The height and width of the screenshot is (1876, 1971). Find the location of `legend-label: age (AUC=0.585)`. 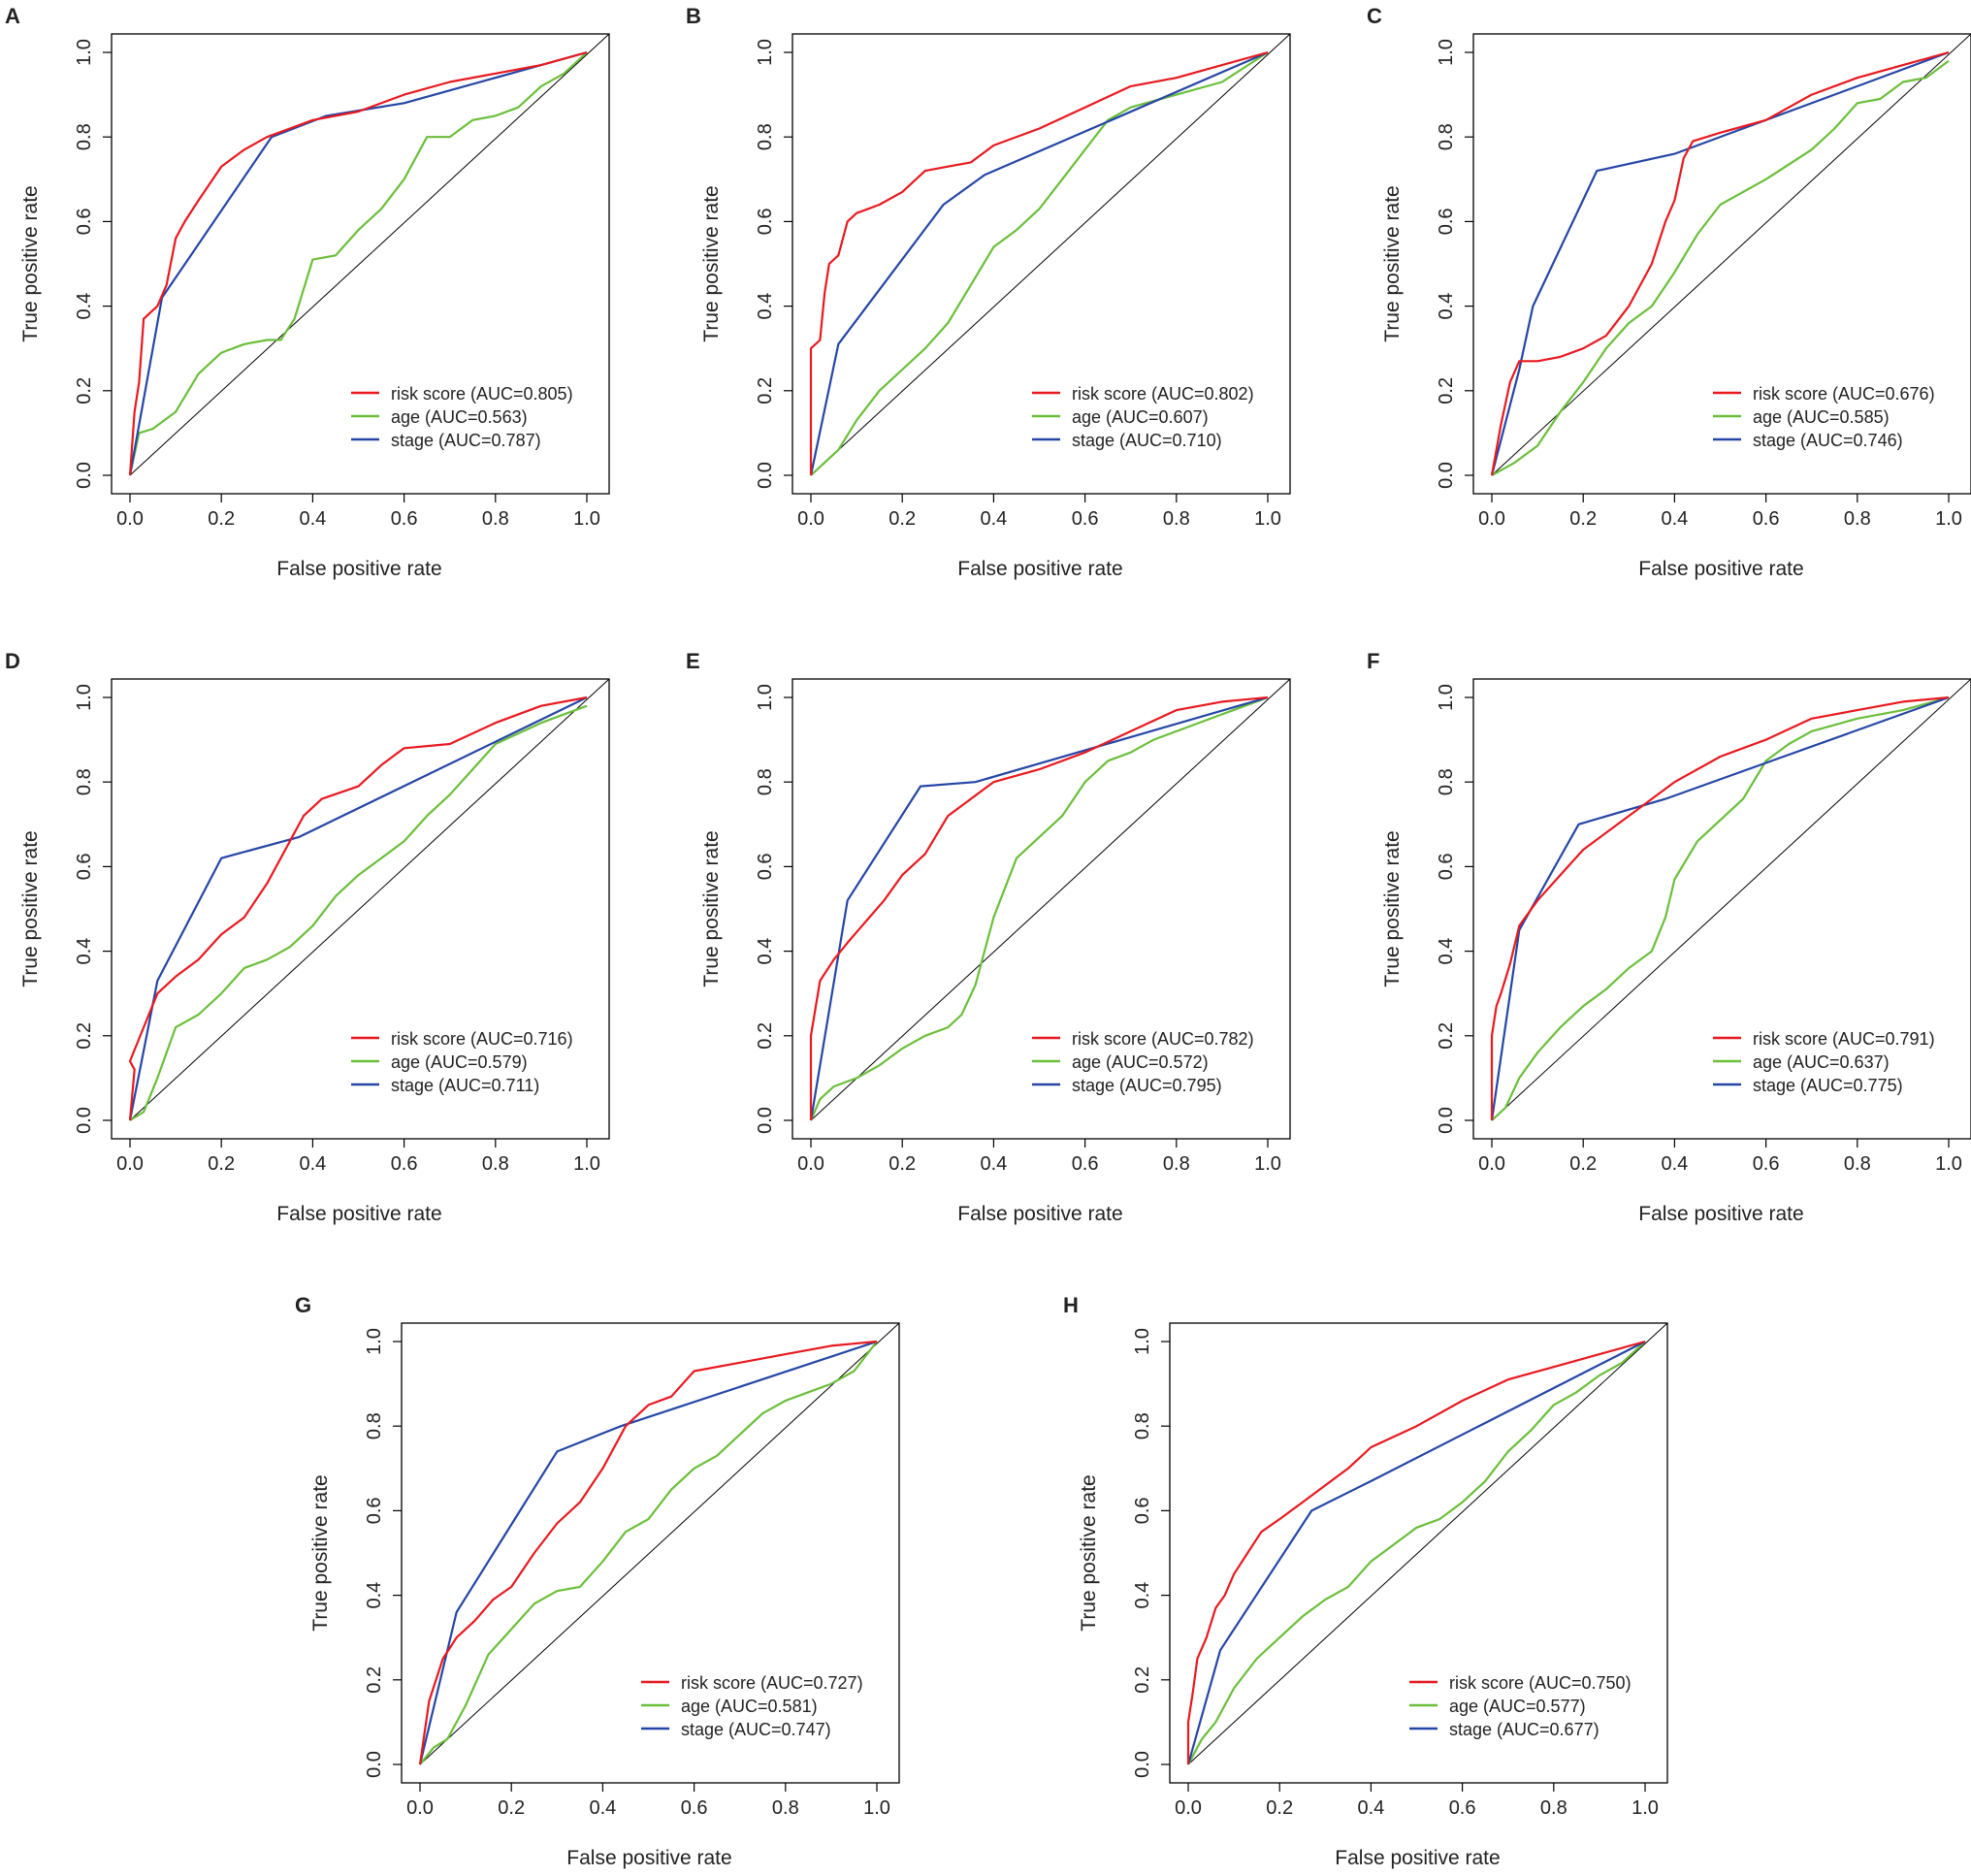

legend-label: age (AUC=0.585) is located at coordinates (1821, 417).